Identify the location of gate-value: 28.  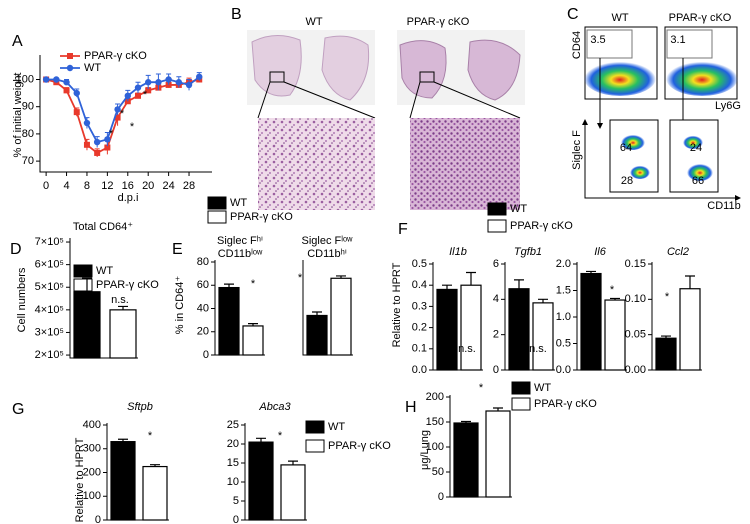
(627, 181).